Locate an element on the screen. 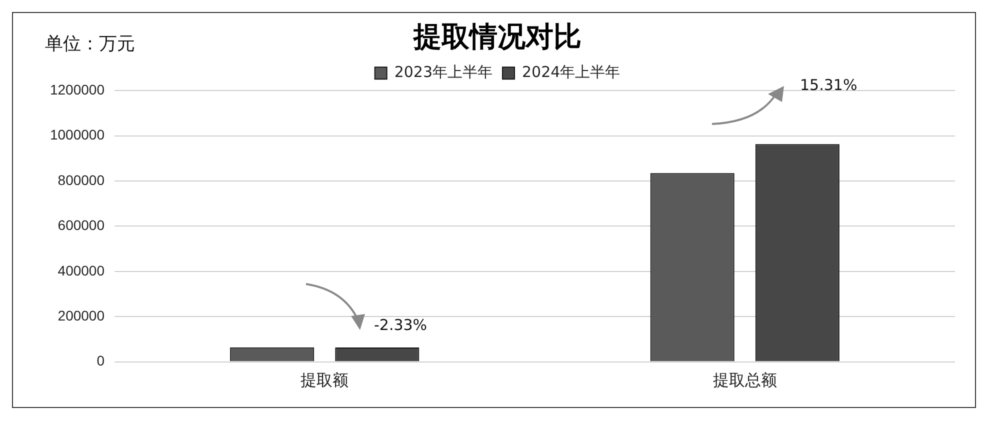 The height and width of the screenshot is (431, 1000). legend-label: 2024年上半年 is located at coordinates (571, 71).